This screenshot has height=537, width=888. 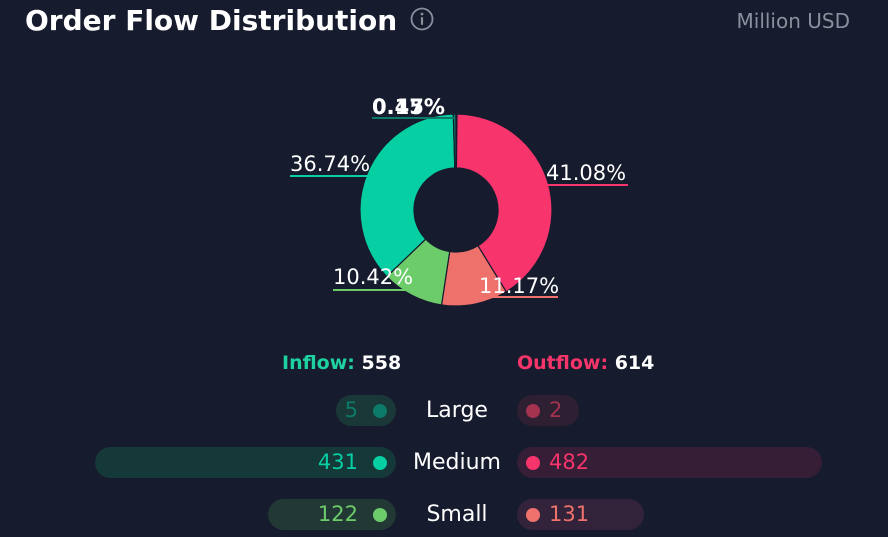 I want to click on data-label-outflow-large: 0.17%, so click(x=408, y=107).